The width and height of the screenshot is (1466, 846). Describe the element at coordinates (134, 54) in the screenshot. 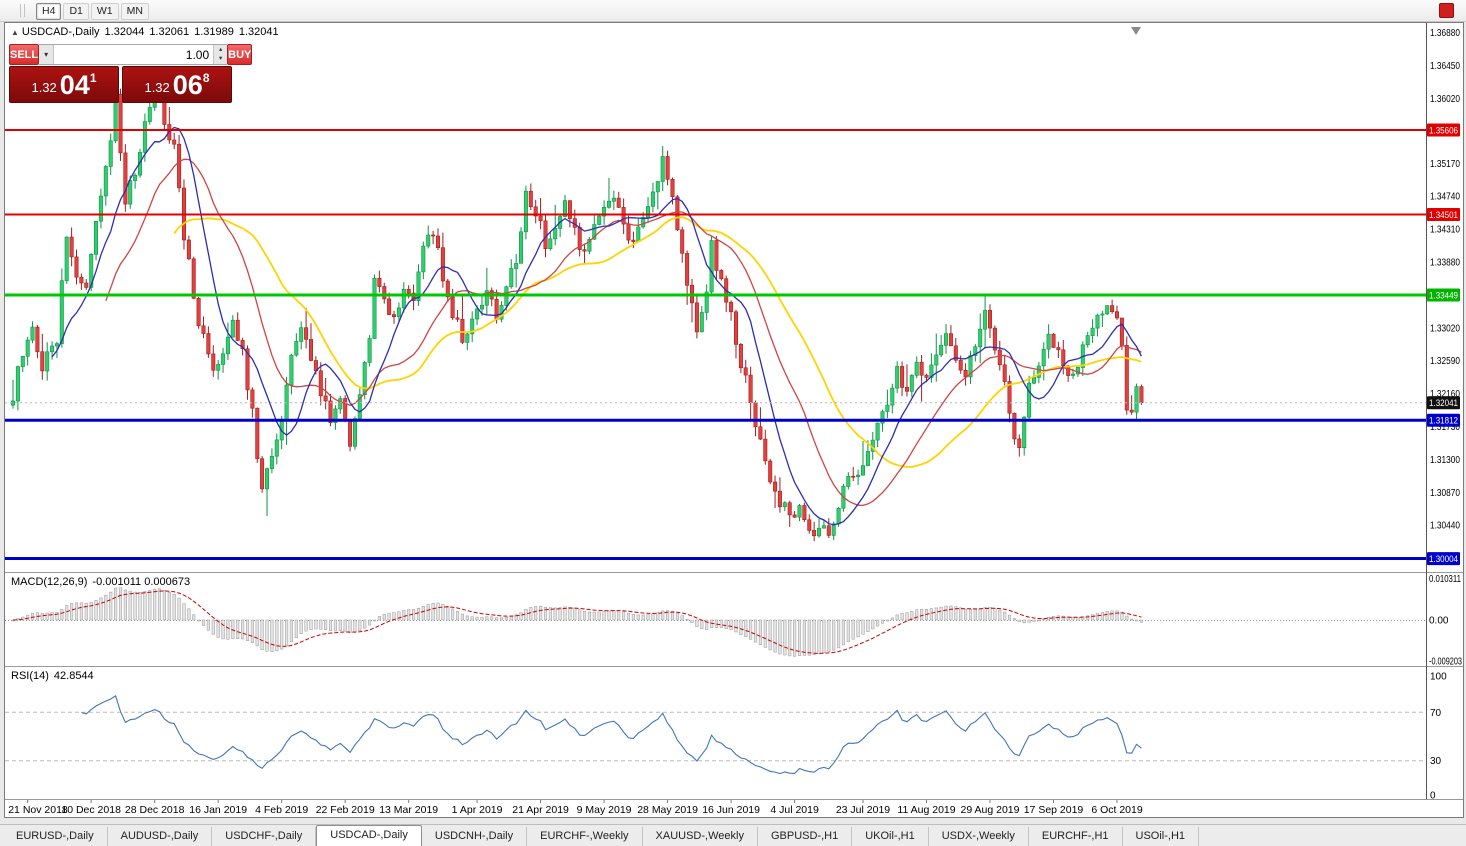

I see `volume-input` at that location.